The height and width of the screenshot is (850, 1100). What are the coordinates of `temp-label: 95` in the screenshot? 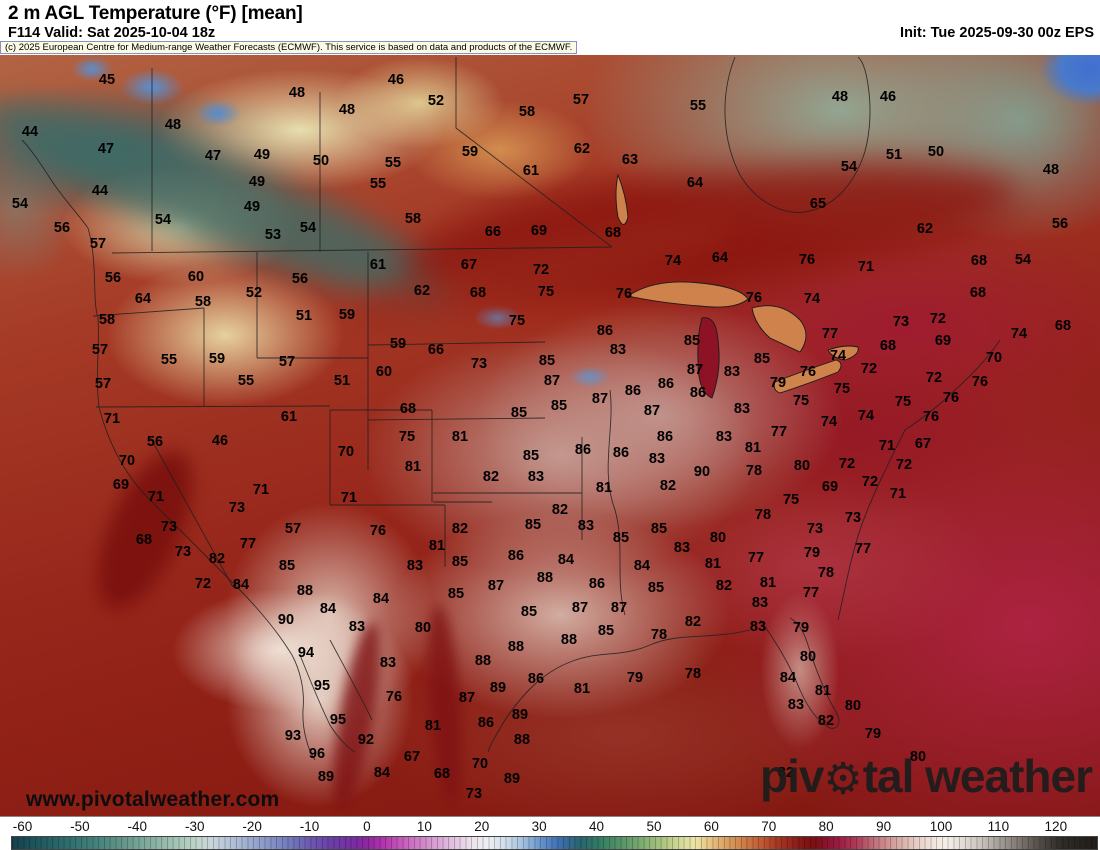 It's located at (338, 719).